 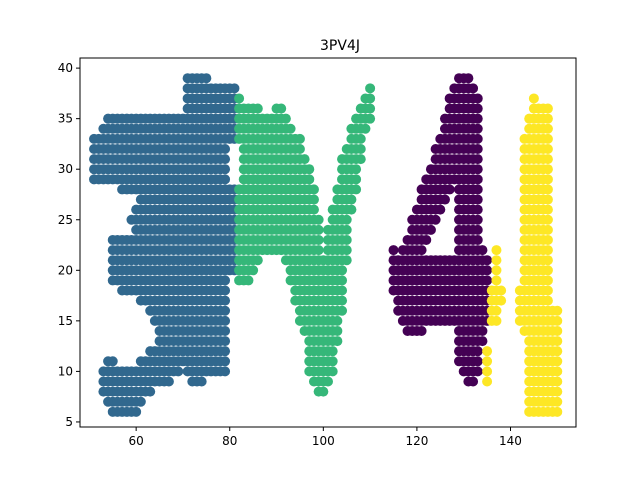 I want to click on y-tick-label: 20, so click(x=65, y=270).